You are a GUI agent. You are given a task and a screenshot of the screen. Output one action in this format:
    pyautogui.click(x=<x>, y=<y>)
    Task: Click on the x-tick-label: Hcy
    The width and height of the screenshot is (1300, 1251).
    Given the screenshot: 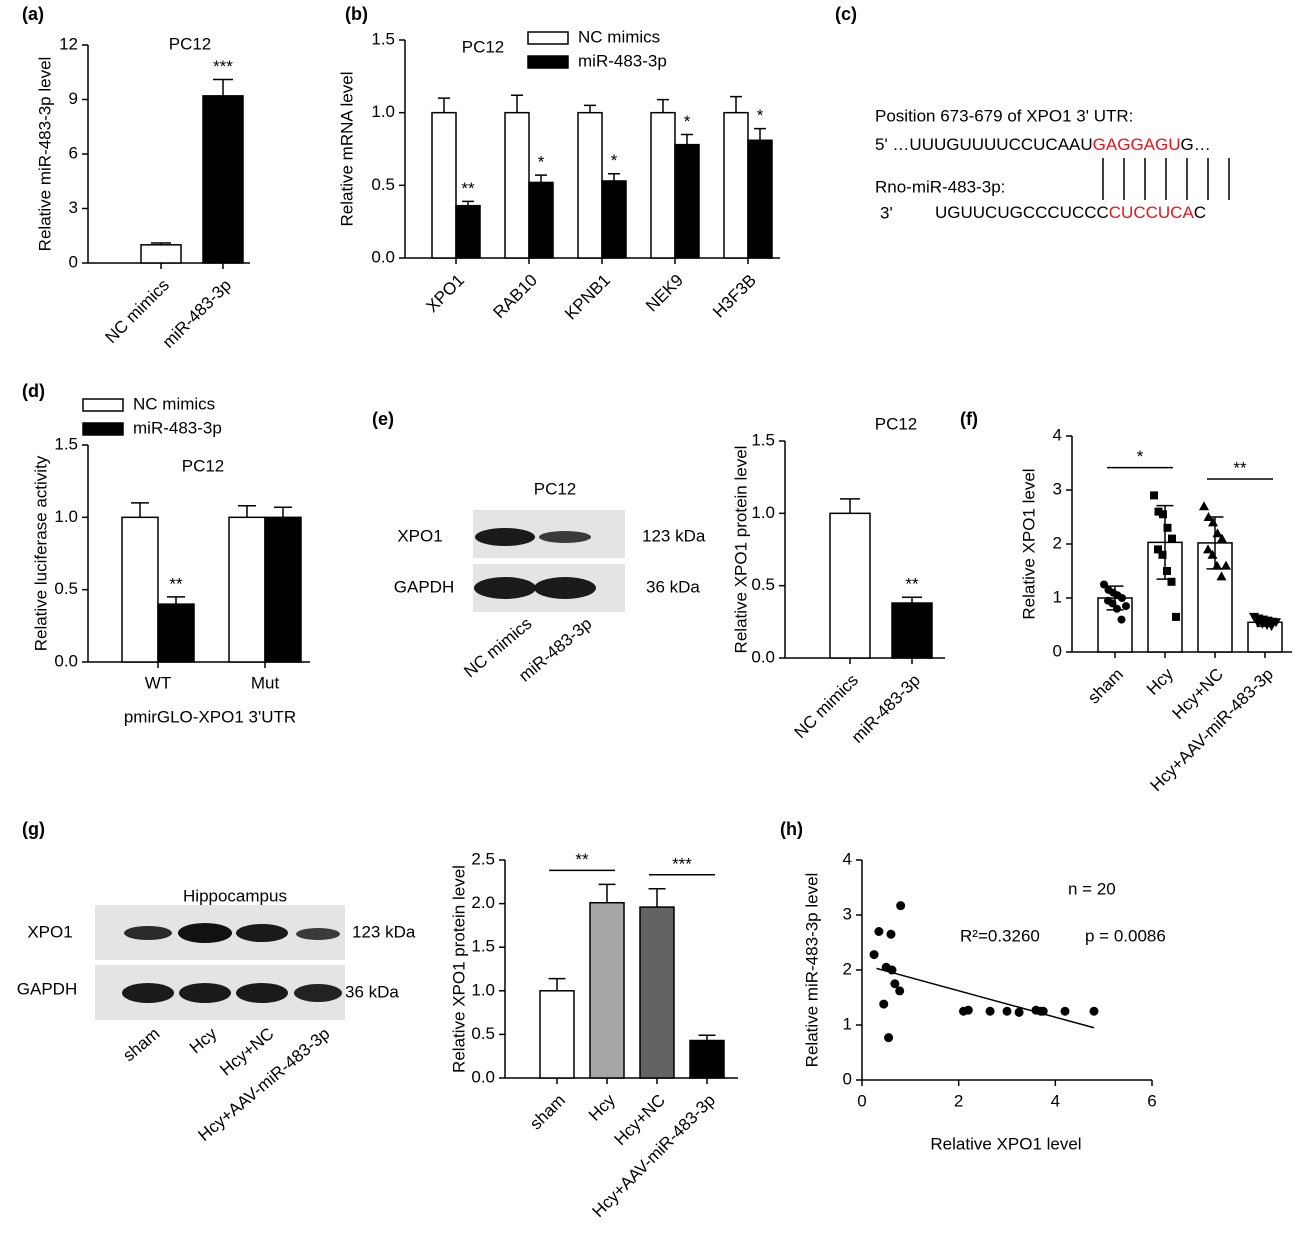 What is the action you would take?
    pyautogui.click(x=1160, y=681)
    